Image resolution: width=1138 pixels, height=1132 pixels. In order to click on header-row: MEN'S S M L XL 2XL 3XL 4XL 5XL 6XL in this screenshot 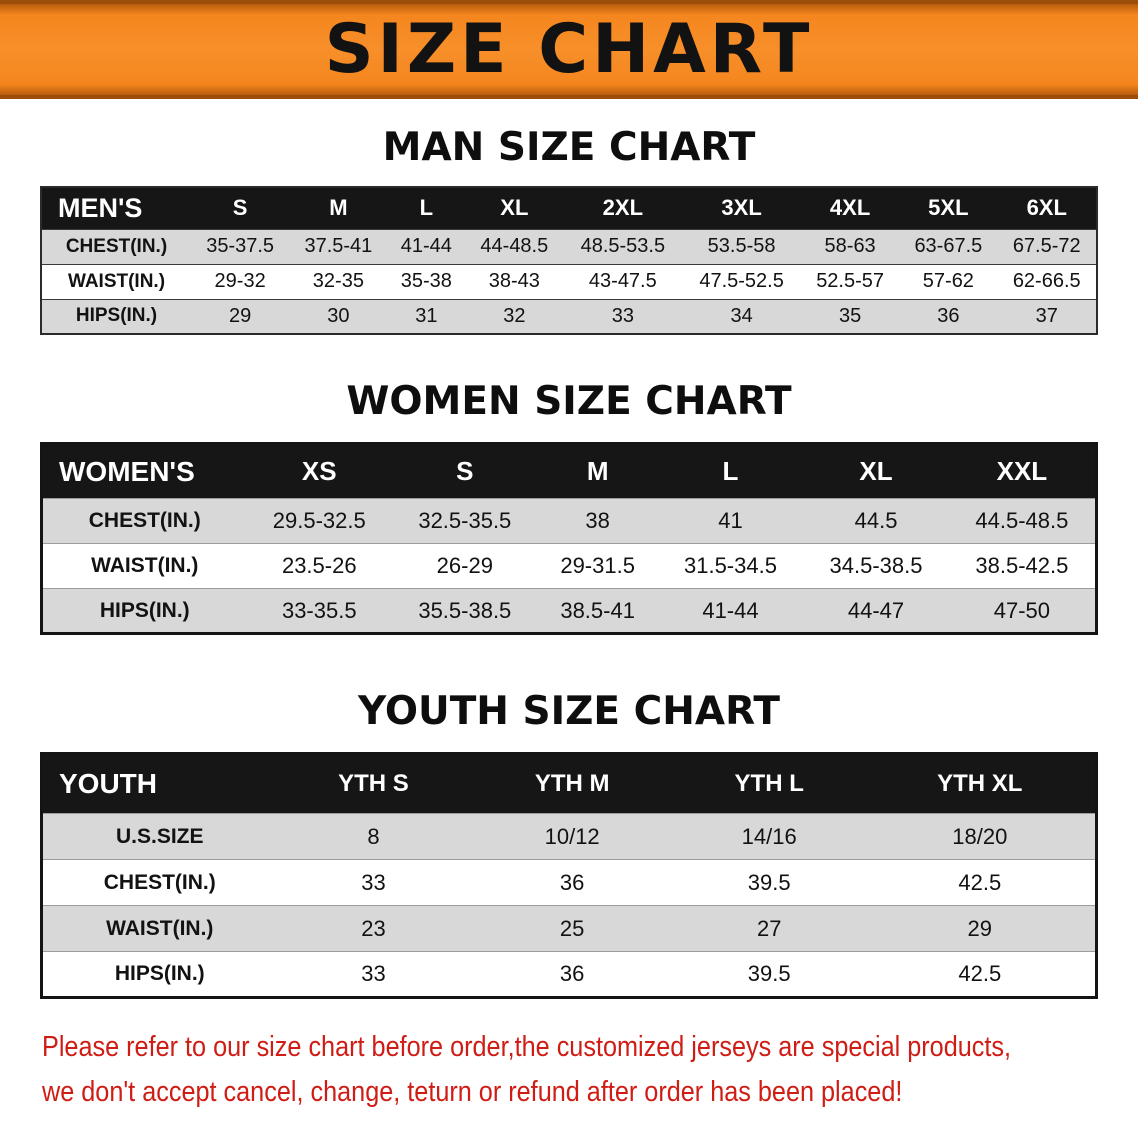, I will do `click(569, 208)`.